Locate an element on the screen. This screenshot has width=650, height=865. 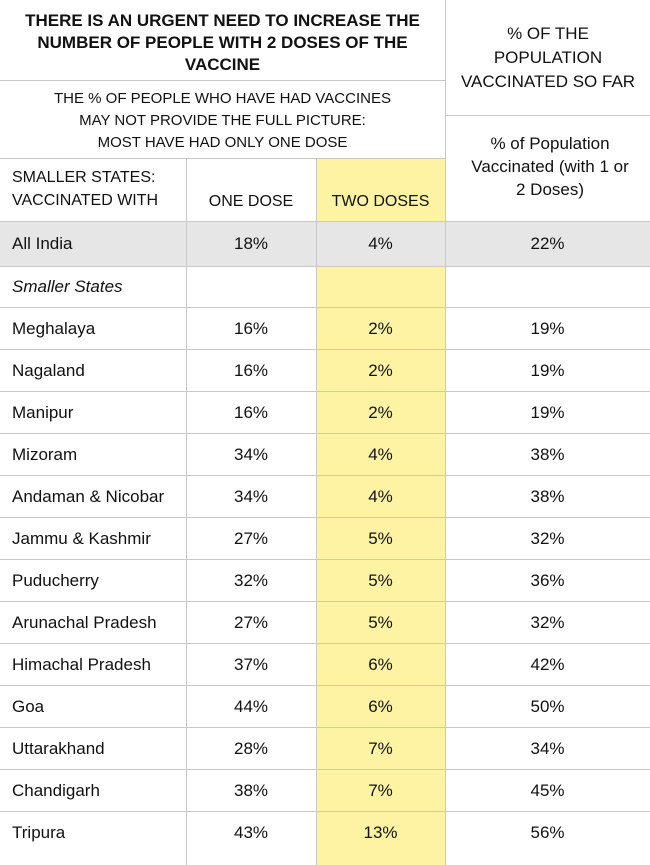
one-dose-value: 37% is located at coordinates (251, 664).